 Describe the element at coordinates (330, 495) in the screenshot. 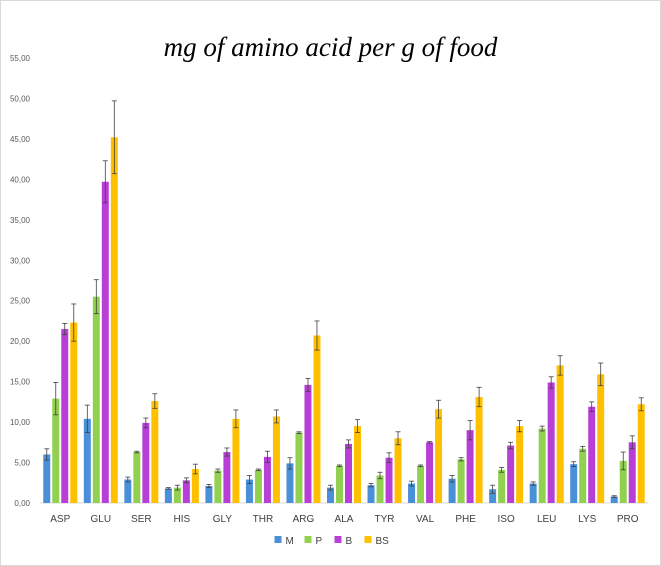

I see `bar-m-ala` at that location.